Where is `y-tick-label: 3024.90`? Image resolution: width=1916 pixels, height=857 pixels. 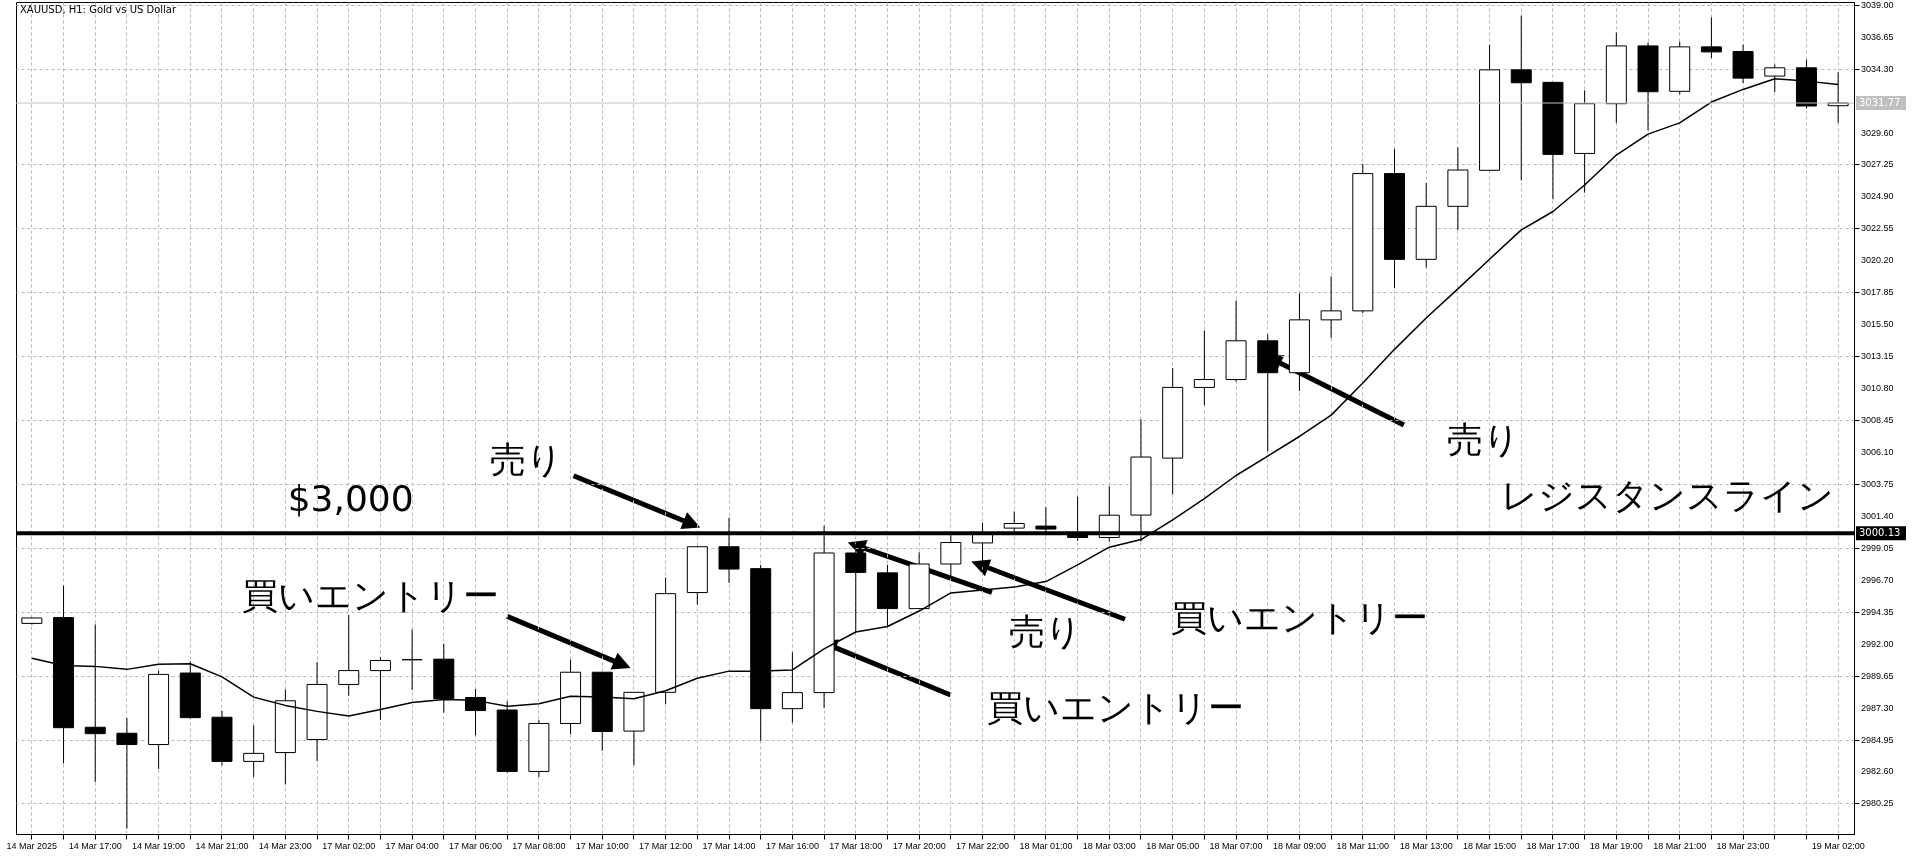 y-tick-label: 3024.90 is located at coordinates (1877, 196).